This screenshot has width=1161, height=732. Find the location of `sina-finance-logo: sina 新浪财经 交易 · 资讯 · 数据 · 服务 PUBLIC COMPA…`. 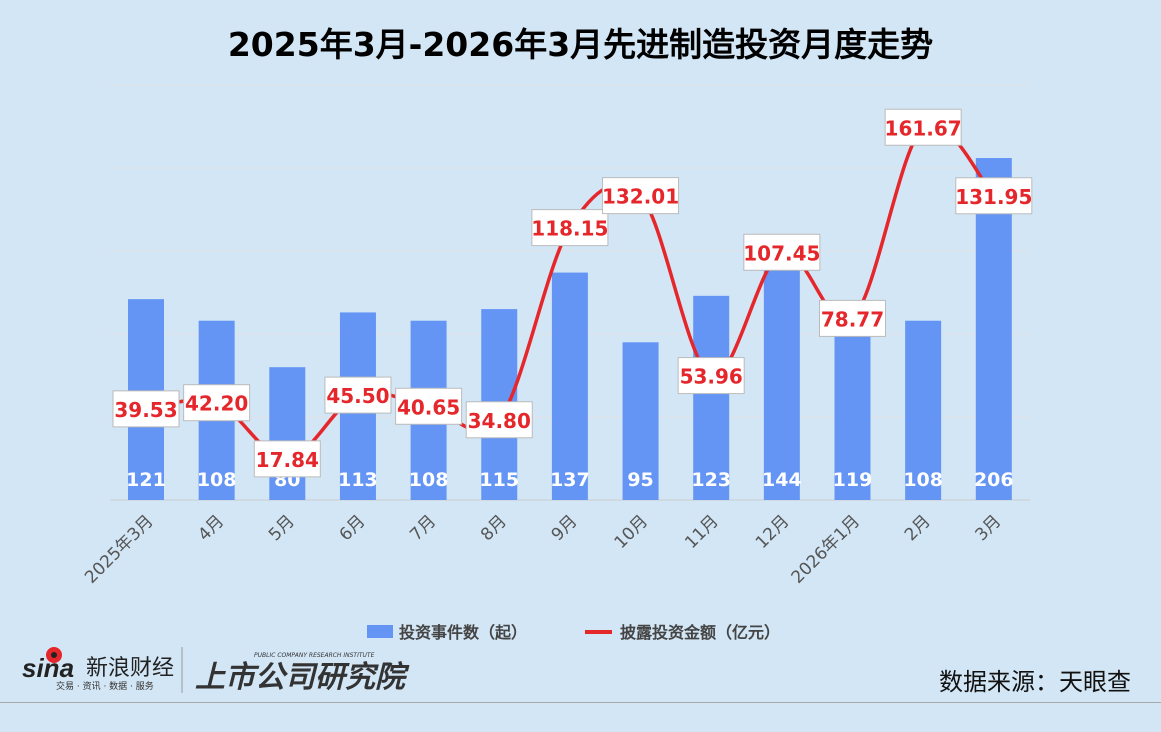

sina-finance-logo: sina 新浪财经 交易 · 资讯 · 数据 · 服务 PUBLIC COMPA… is located at coordinates (230, 672).